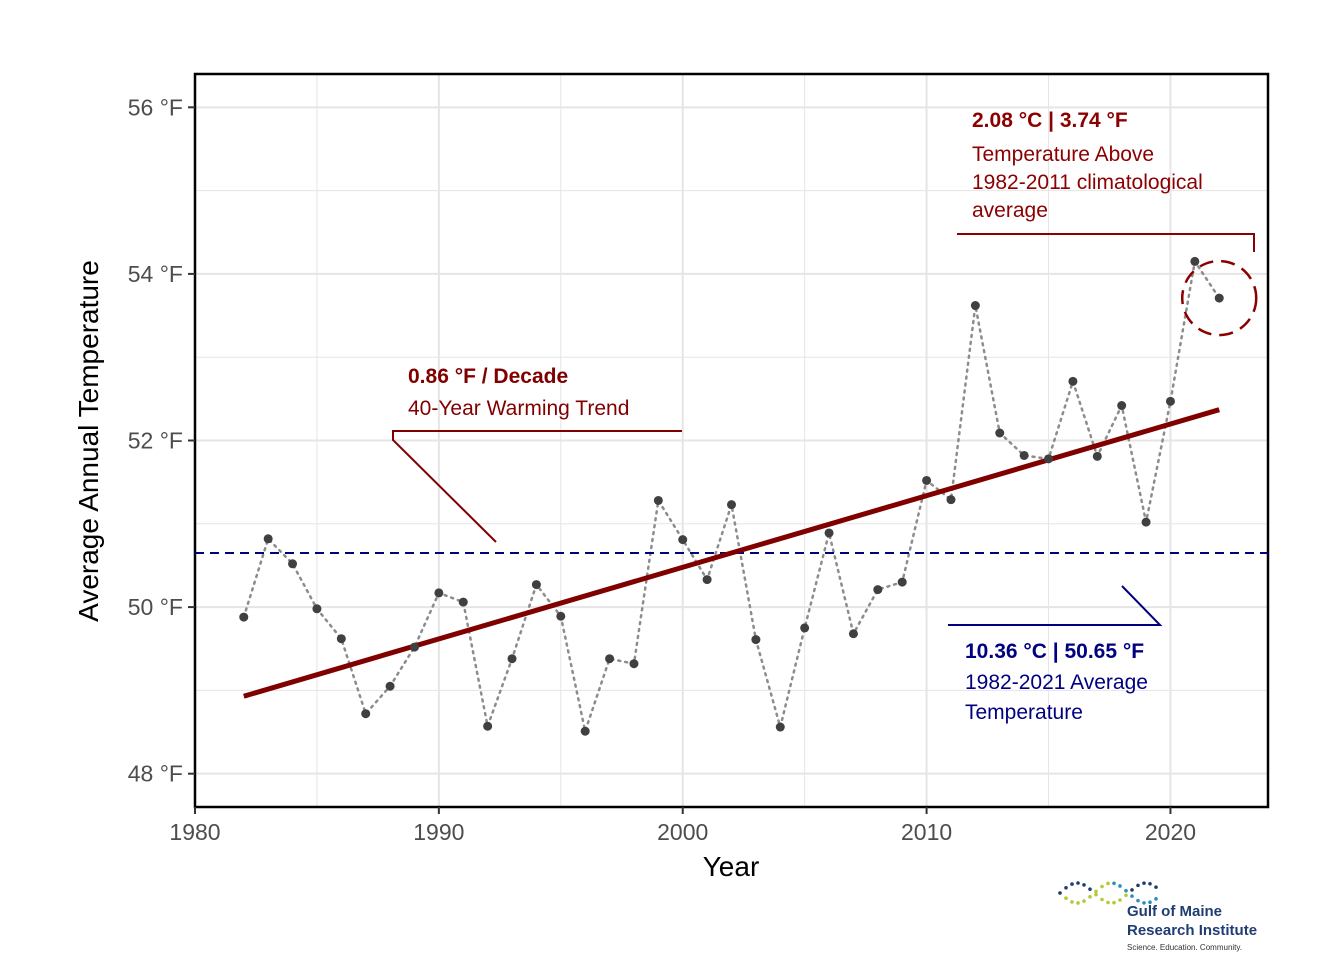 The height and width of the screenshot is (960, 1344). I want to click on annotations, so click(1219, 298).